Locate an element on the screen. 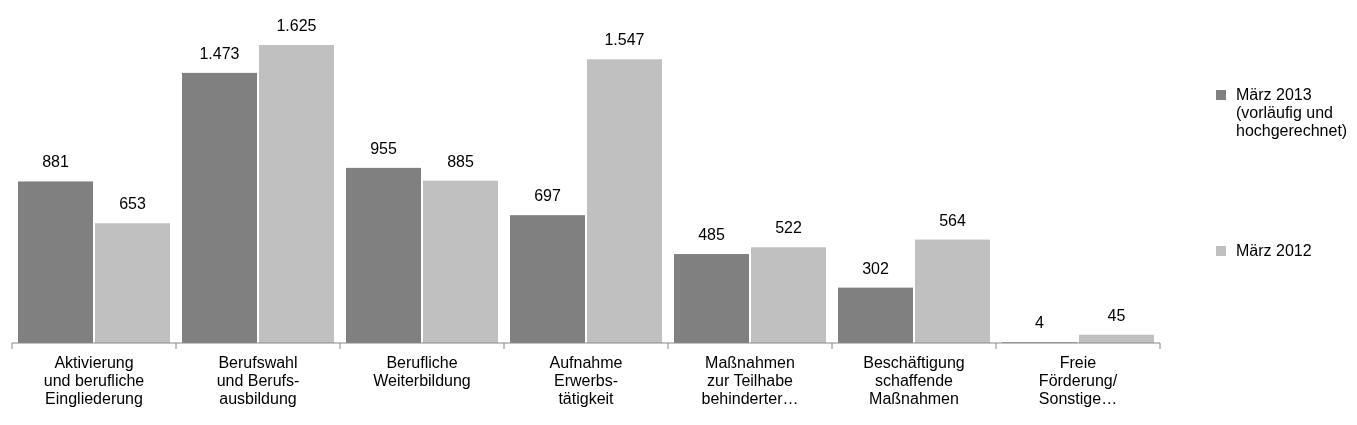  data-label: 522 is located at coordinates (788, 228).